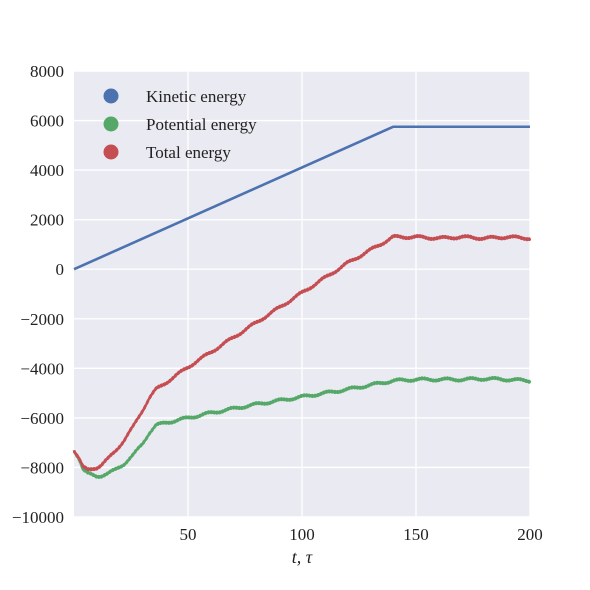 The width and height of the screenshot is (590, 590). Describe the element at coordinates (60, 269) in the screenshot. I see `y-tick-label: 0` at that location.